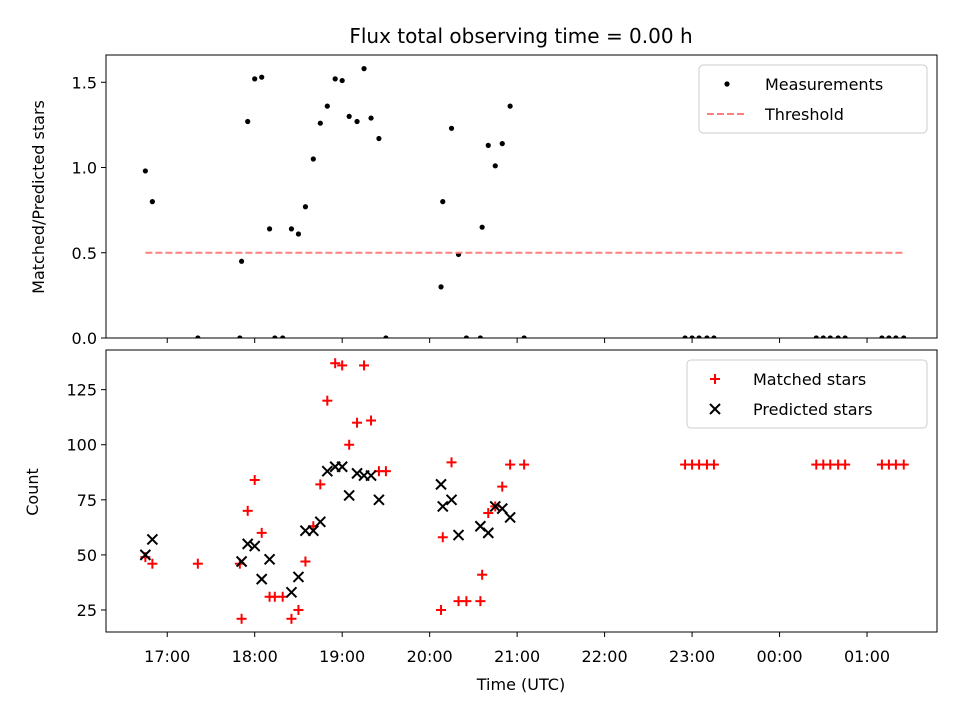 The image size is (960, 720). Describe the element at coordinates (520, 36) in the screenshot. I see `chart-title: Flux total observing time = 0.00 h` at that location.